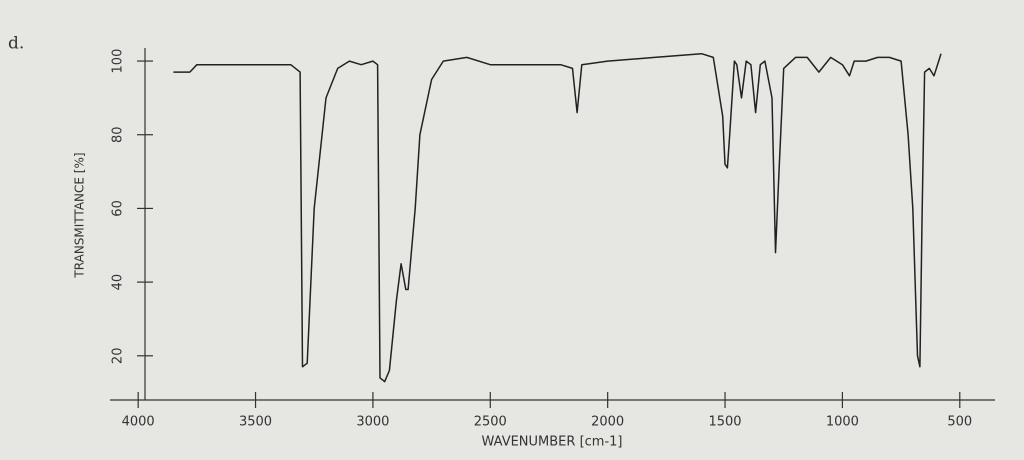 Image resolution: width=1024 pixels, height=460 pixels. What do you see at coordinates (607, 422) in the screenshot?
I see `x-tick-label: 2000` at bounding box center [607, 422].